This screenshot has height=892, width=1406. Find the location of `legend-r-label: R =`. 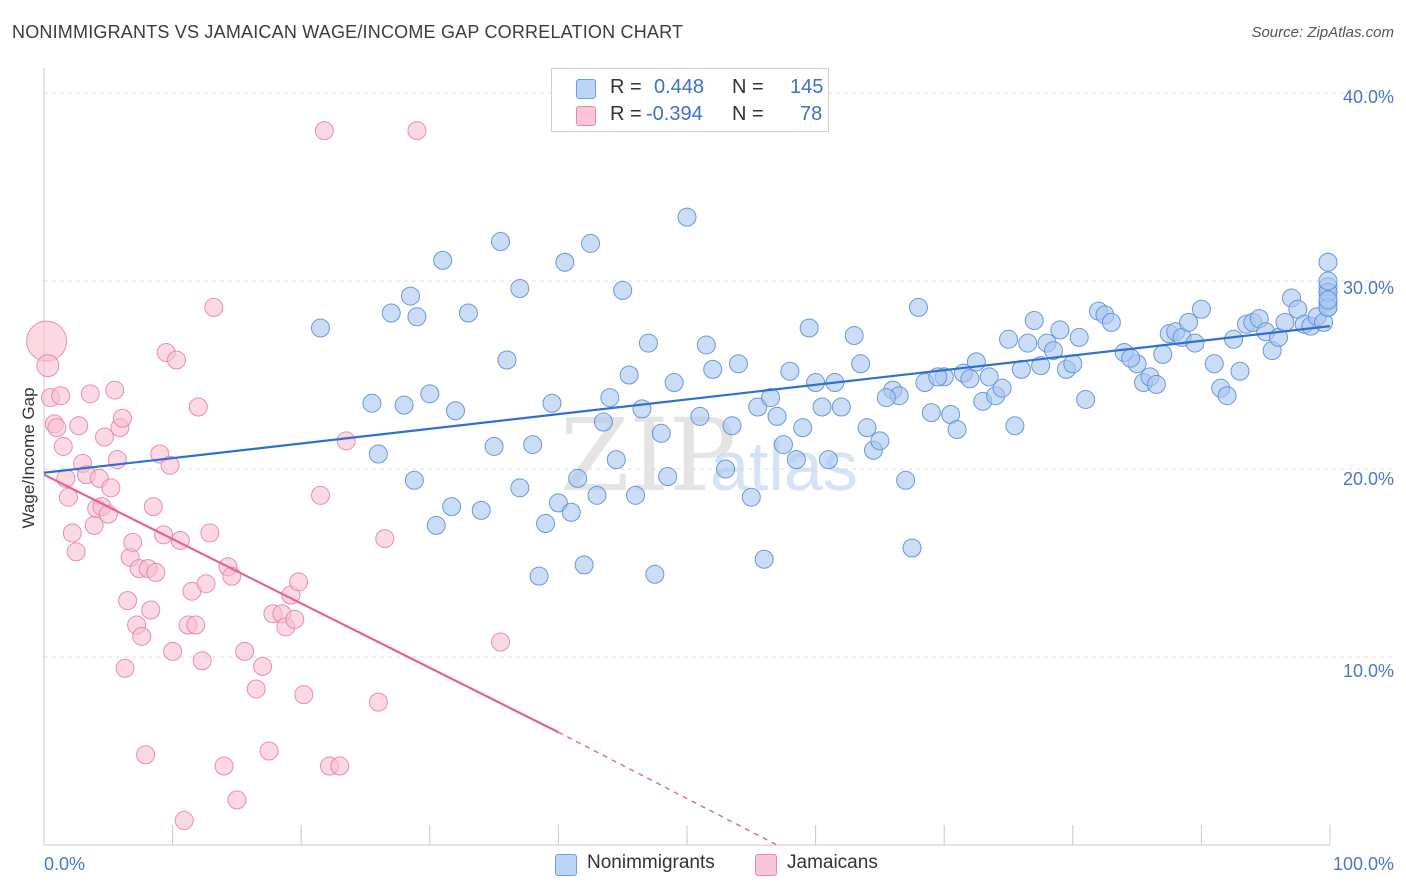

legend-r-label: R = is located at coordinates (626, 114).